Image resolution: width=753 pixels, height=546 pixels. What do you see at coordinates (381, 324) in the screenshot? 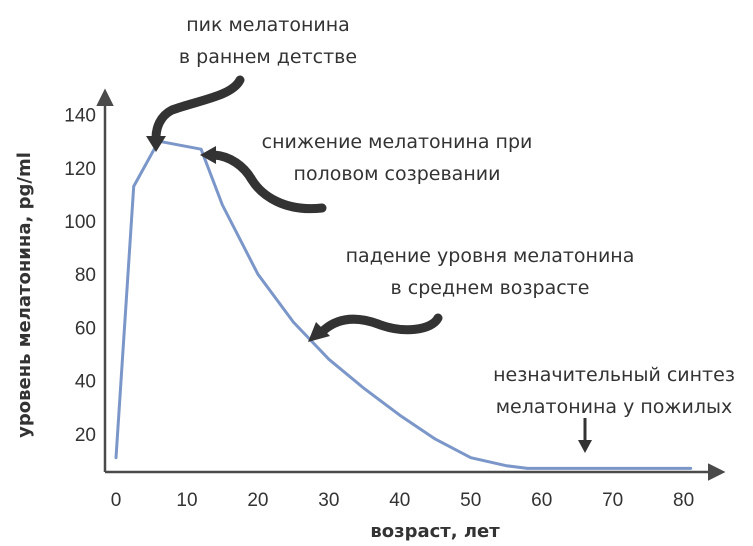
I see `annotation-middle-age-arrow` at bounding box center [381, 324].